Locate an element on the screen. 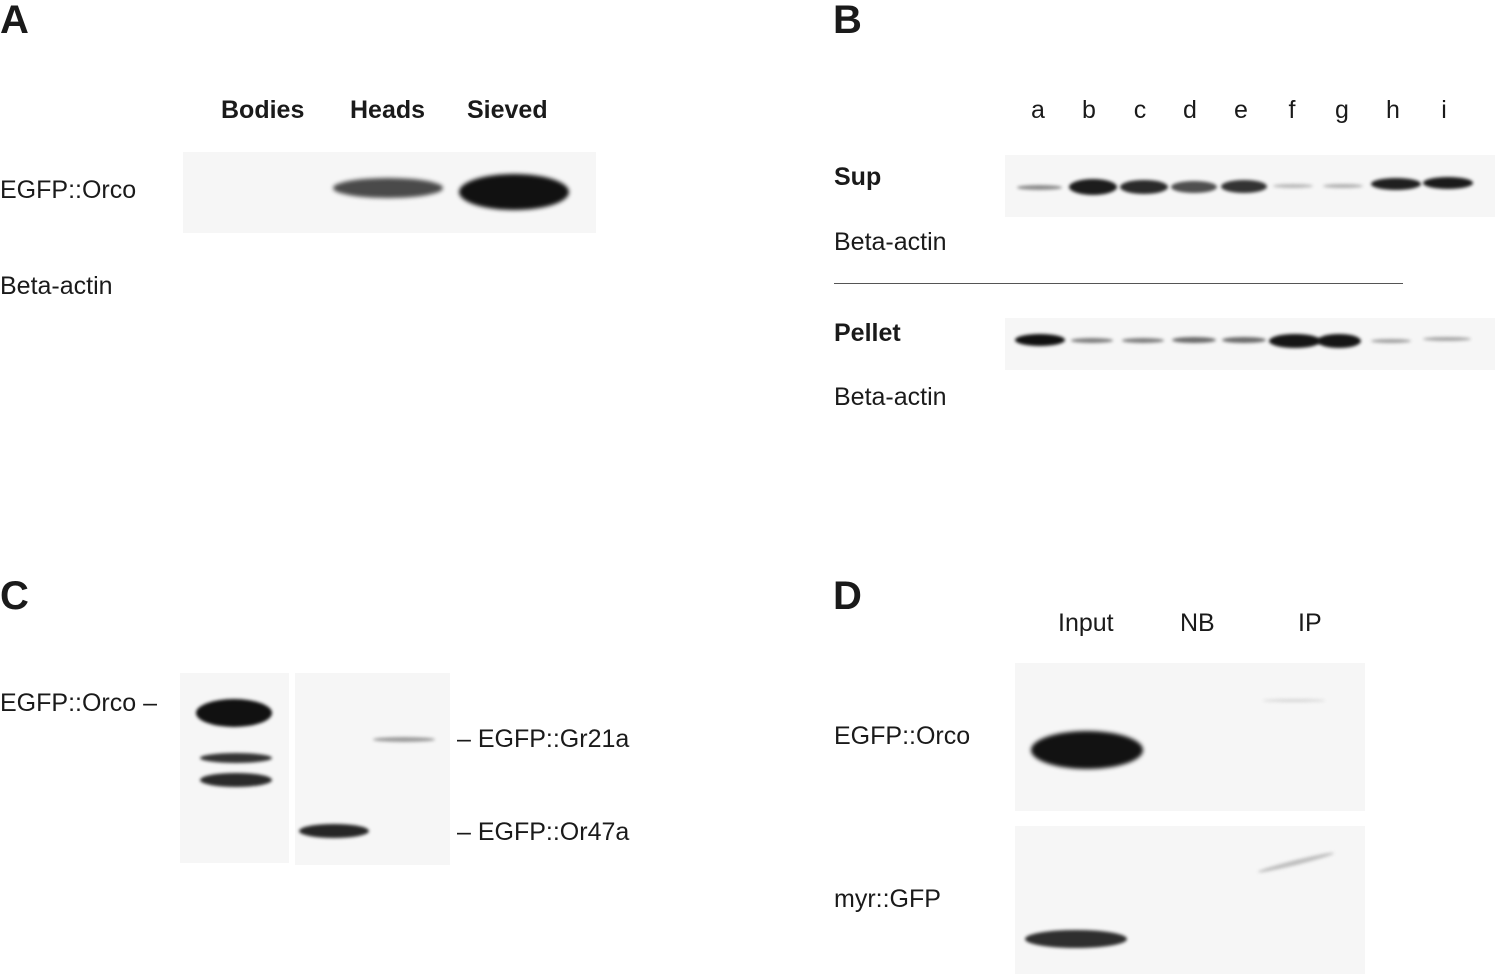 The width and height of the screenshot is (1500, 977). d-label-egfp-orco: EGFP::Orco is located at coordinates (902, 736).